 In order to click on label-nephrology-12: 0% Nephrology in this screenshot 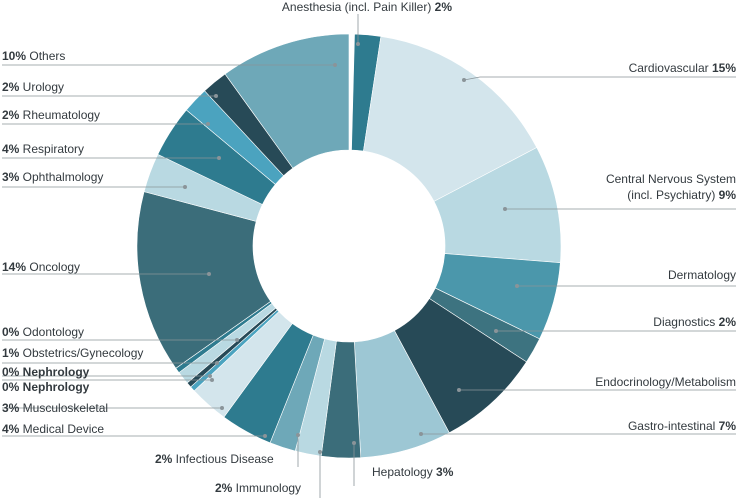, I will do `click(46, 387)`.